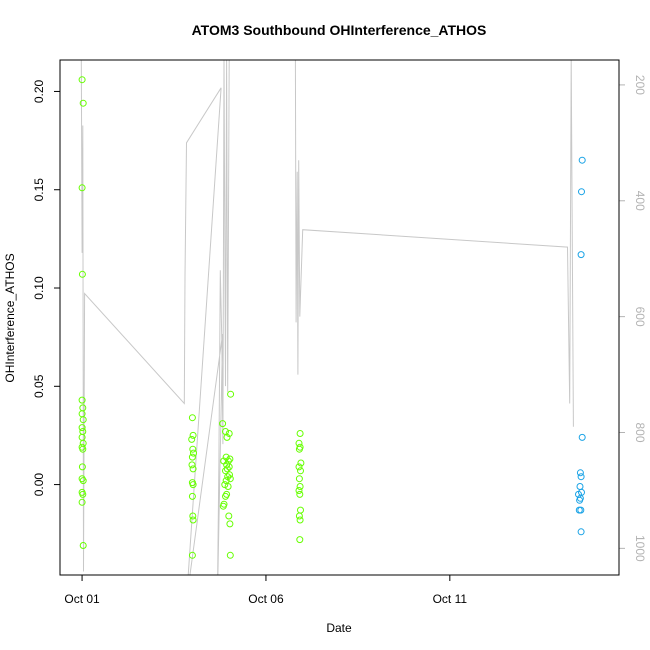  Describe the element at coordinates (640, 201) in the screenshot. I see `y2-tick-label: 400` at that location.